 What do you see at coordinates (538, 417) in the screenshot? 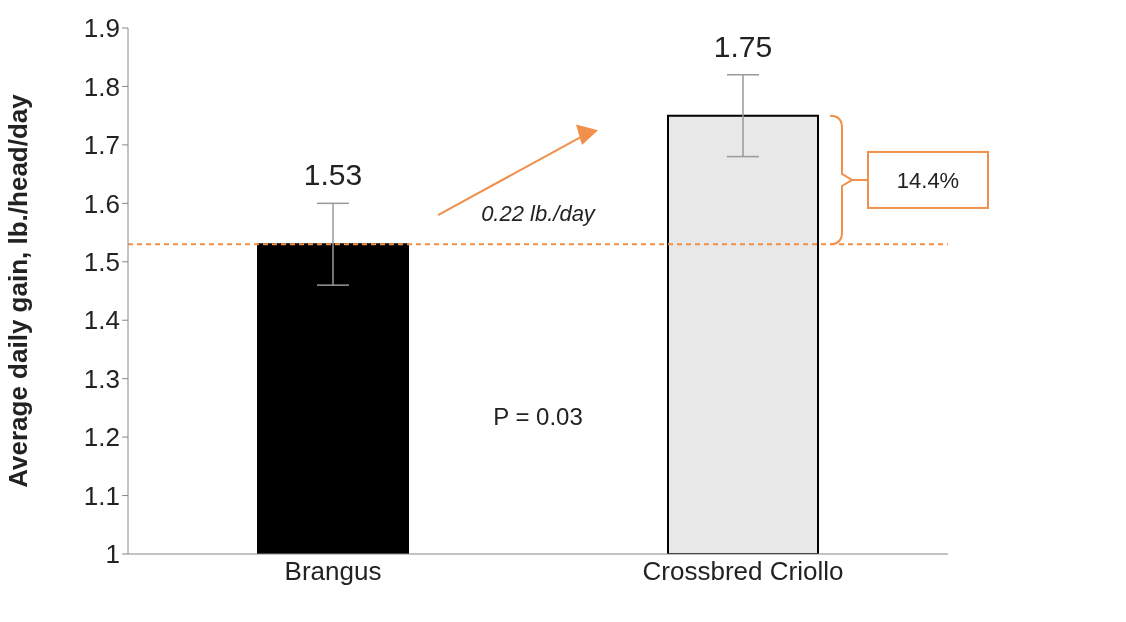
I see `annotation: P = 0.03` at bounding box center [538, 417].